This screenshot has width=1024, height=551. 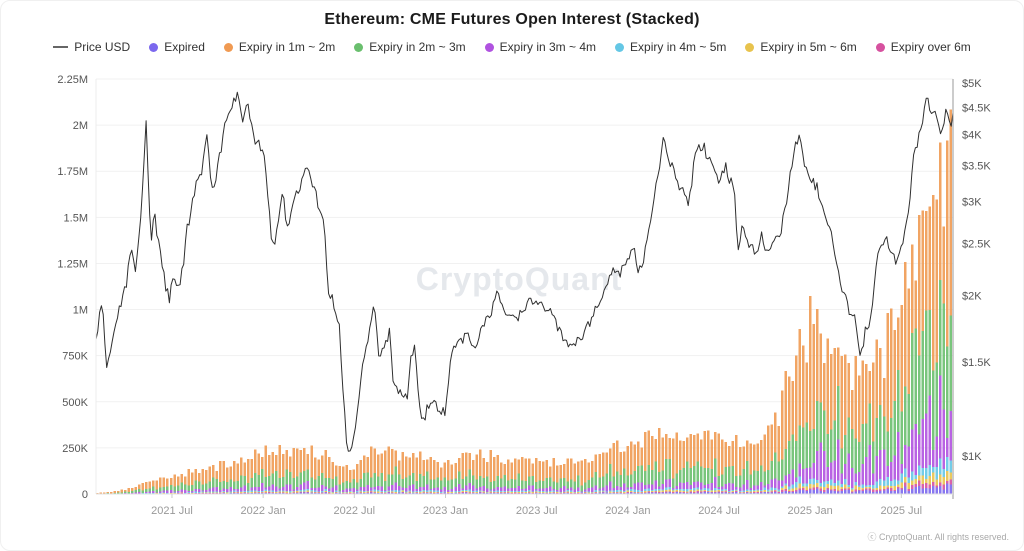 I want to click on oi-bars-expiry-5m-6m, so click(x=545, y=482).